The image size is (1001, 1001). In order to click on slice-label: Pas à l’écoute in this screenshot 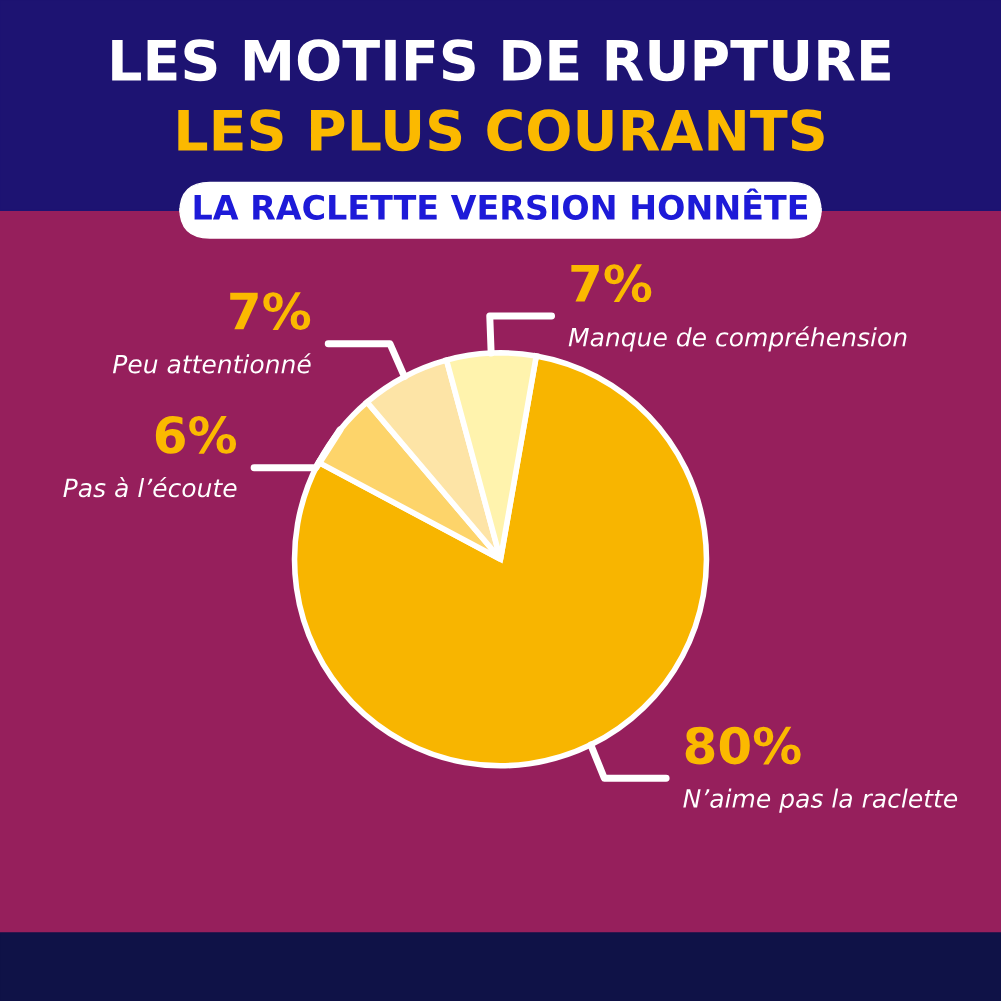, I will do `click(150, 487)`.